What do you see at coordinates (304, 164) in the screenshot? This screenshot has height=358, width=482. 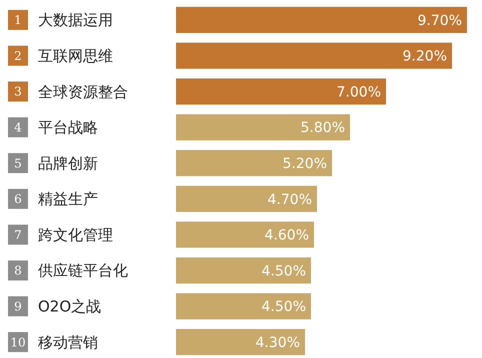 I see `data-label: 5.20%` at bounding box center [304, 164].